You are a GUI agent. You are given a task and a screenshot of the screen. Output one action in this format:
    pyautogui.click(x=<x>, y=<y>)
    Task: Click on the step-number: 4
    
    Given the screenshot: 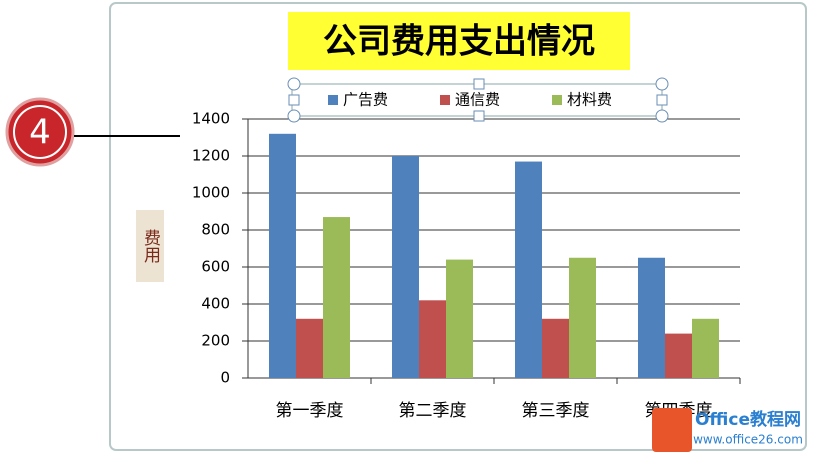 What is the action you would take?
    pyautogui.click(x=40, y=133)
    